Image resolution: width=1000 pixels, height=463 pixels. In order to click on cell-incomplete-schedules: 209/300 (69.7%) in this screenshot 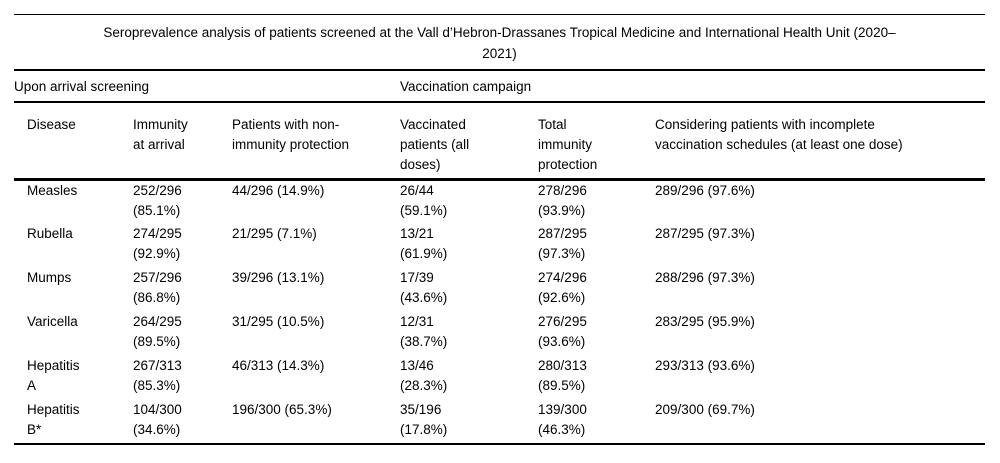, I will do `click(705, 409)`.